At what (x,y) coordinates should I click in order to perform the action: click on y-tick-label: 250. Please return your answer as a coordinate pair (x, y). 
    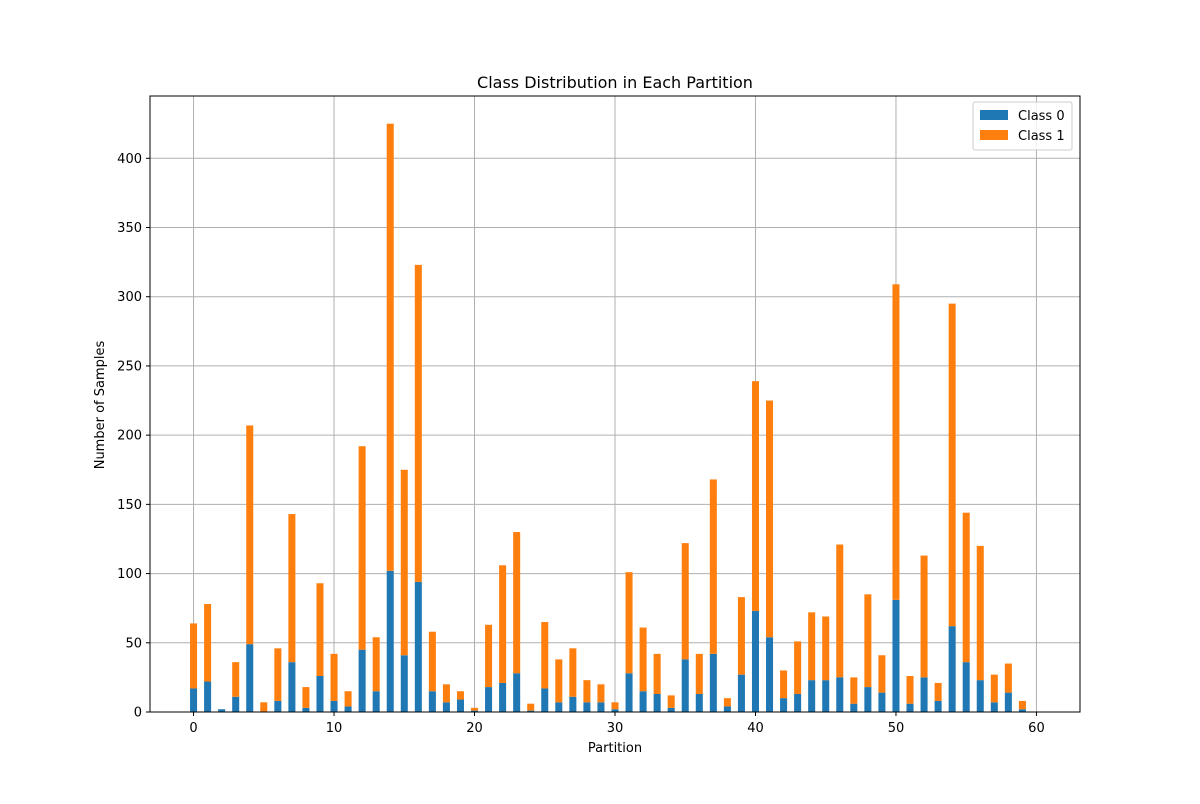
    Looking at the image, I should click on (129, 366).